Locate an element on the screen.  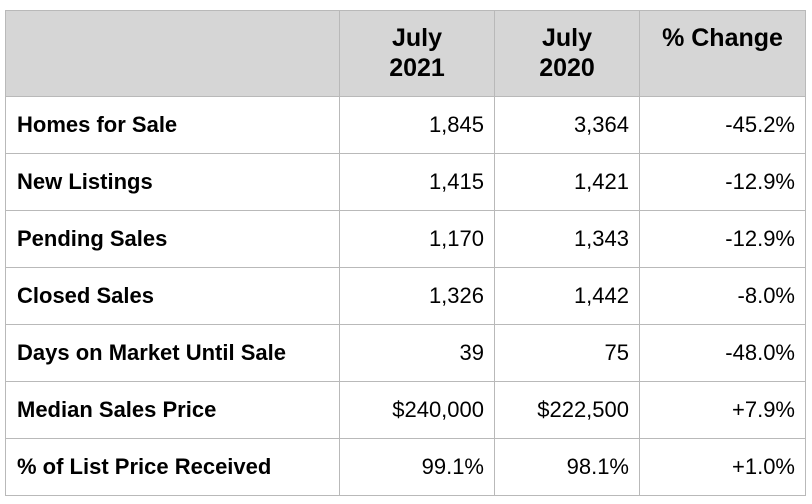
metric-label: Pending Sales is located at coordinates (172, 239).